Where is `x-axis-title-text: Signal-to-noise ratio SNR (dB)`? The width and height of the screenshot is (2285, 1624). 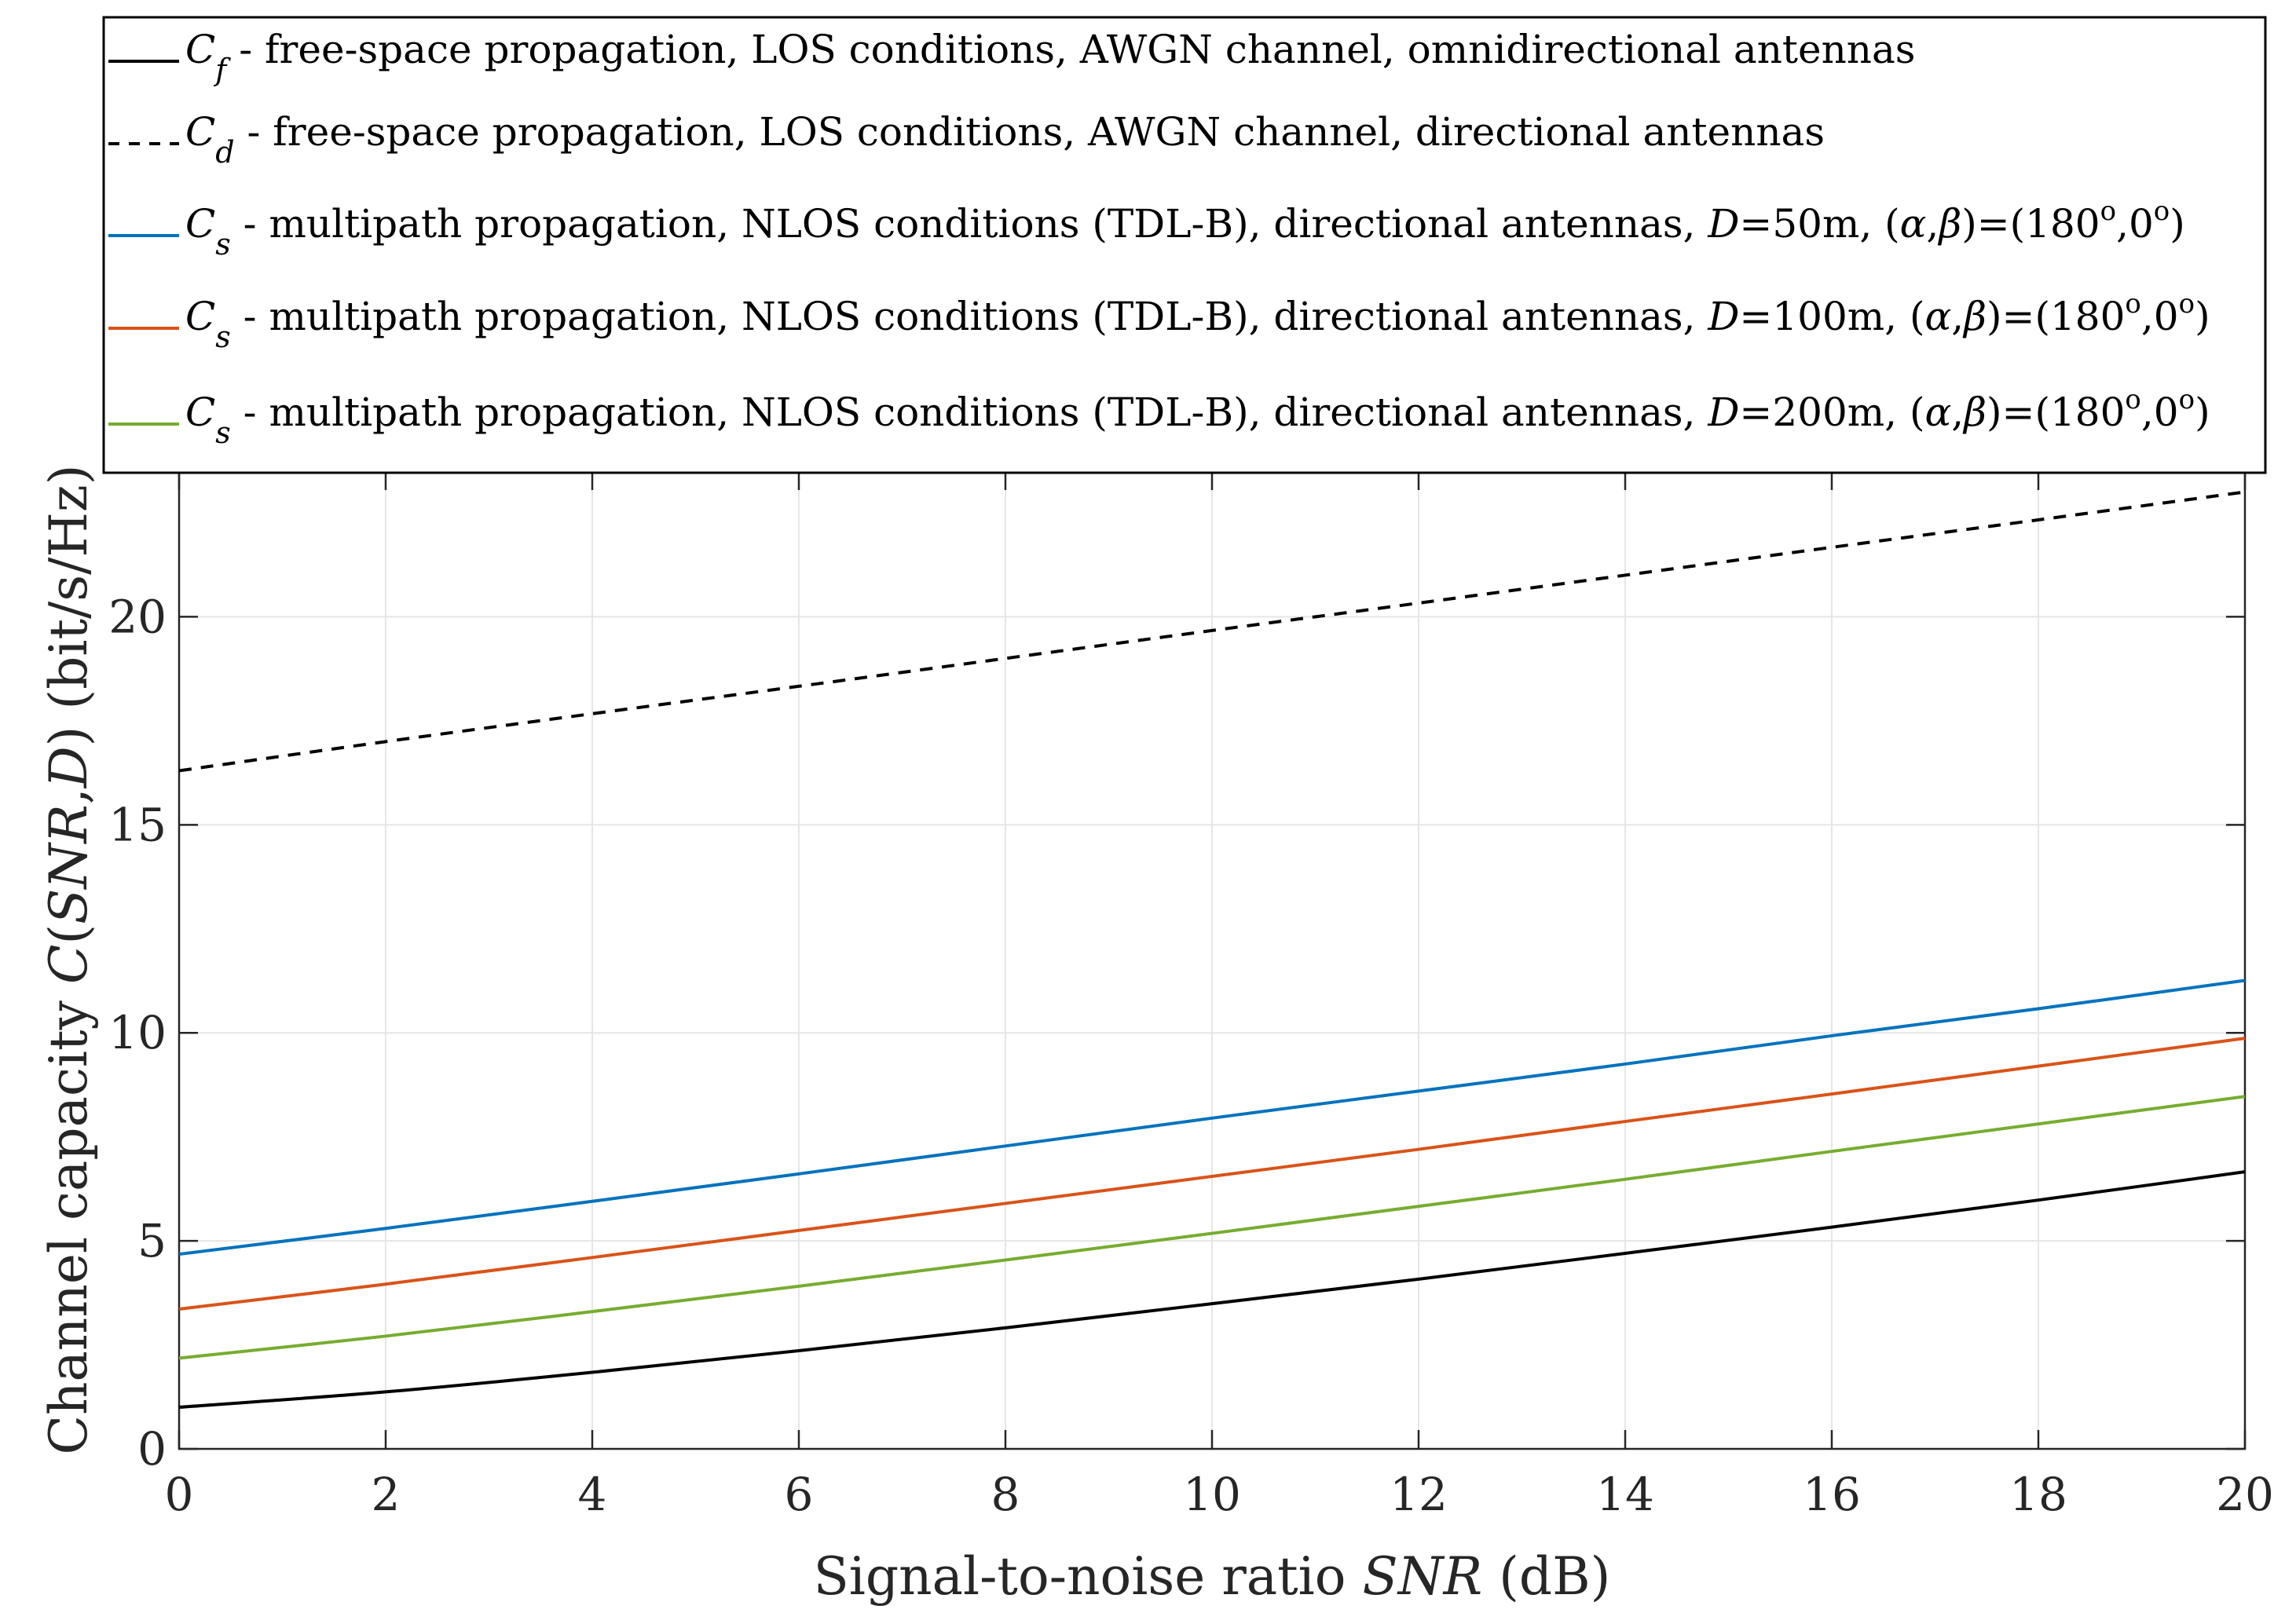 x-axis-title-text: Signal-to-noise ratio SNR (dB) is located at coordinates (1212, 1576).